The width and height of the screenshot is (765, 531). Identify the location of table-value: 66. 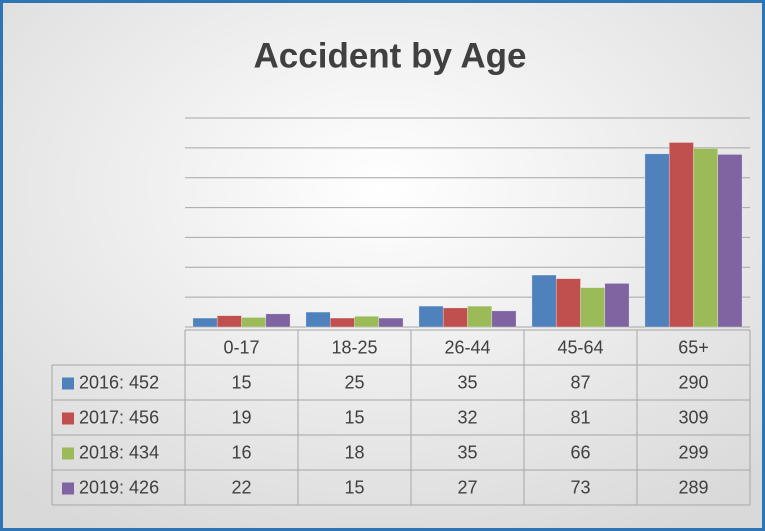
(580, 452).